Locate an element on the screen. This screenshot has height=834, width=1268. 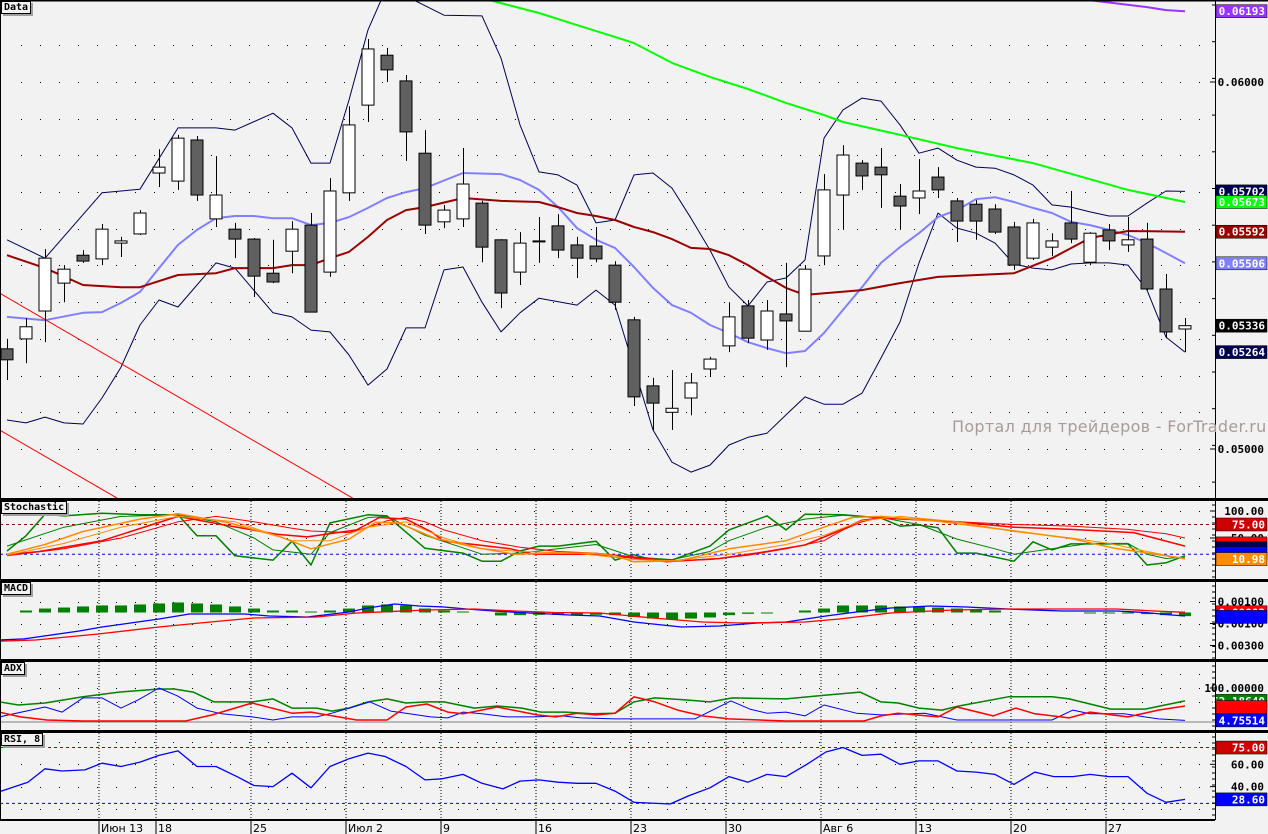
macd-histogram-bar is located at coordinates (216, 608).